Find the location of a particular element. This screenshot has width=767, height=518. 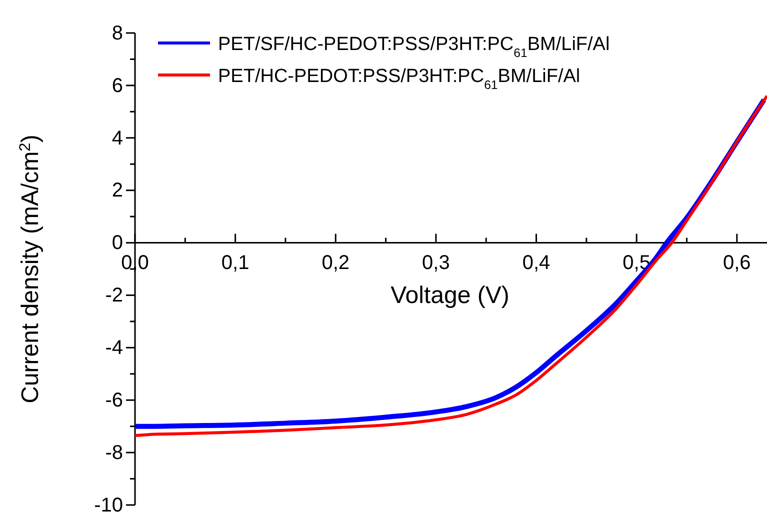

x-axis-title: Voltage (V) is located at coordinates (450, 295).